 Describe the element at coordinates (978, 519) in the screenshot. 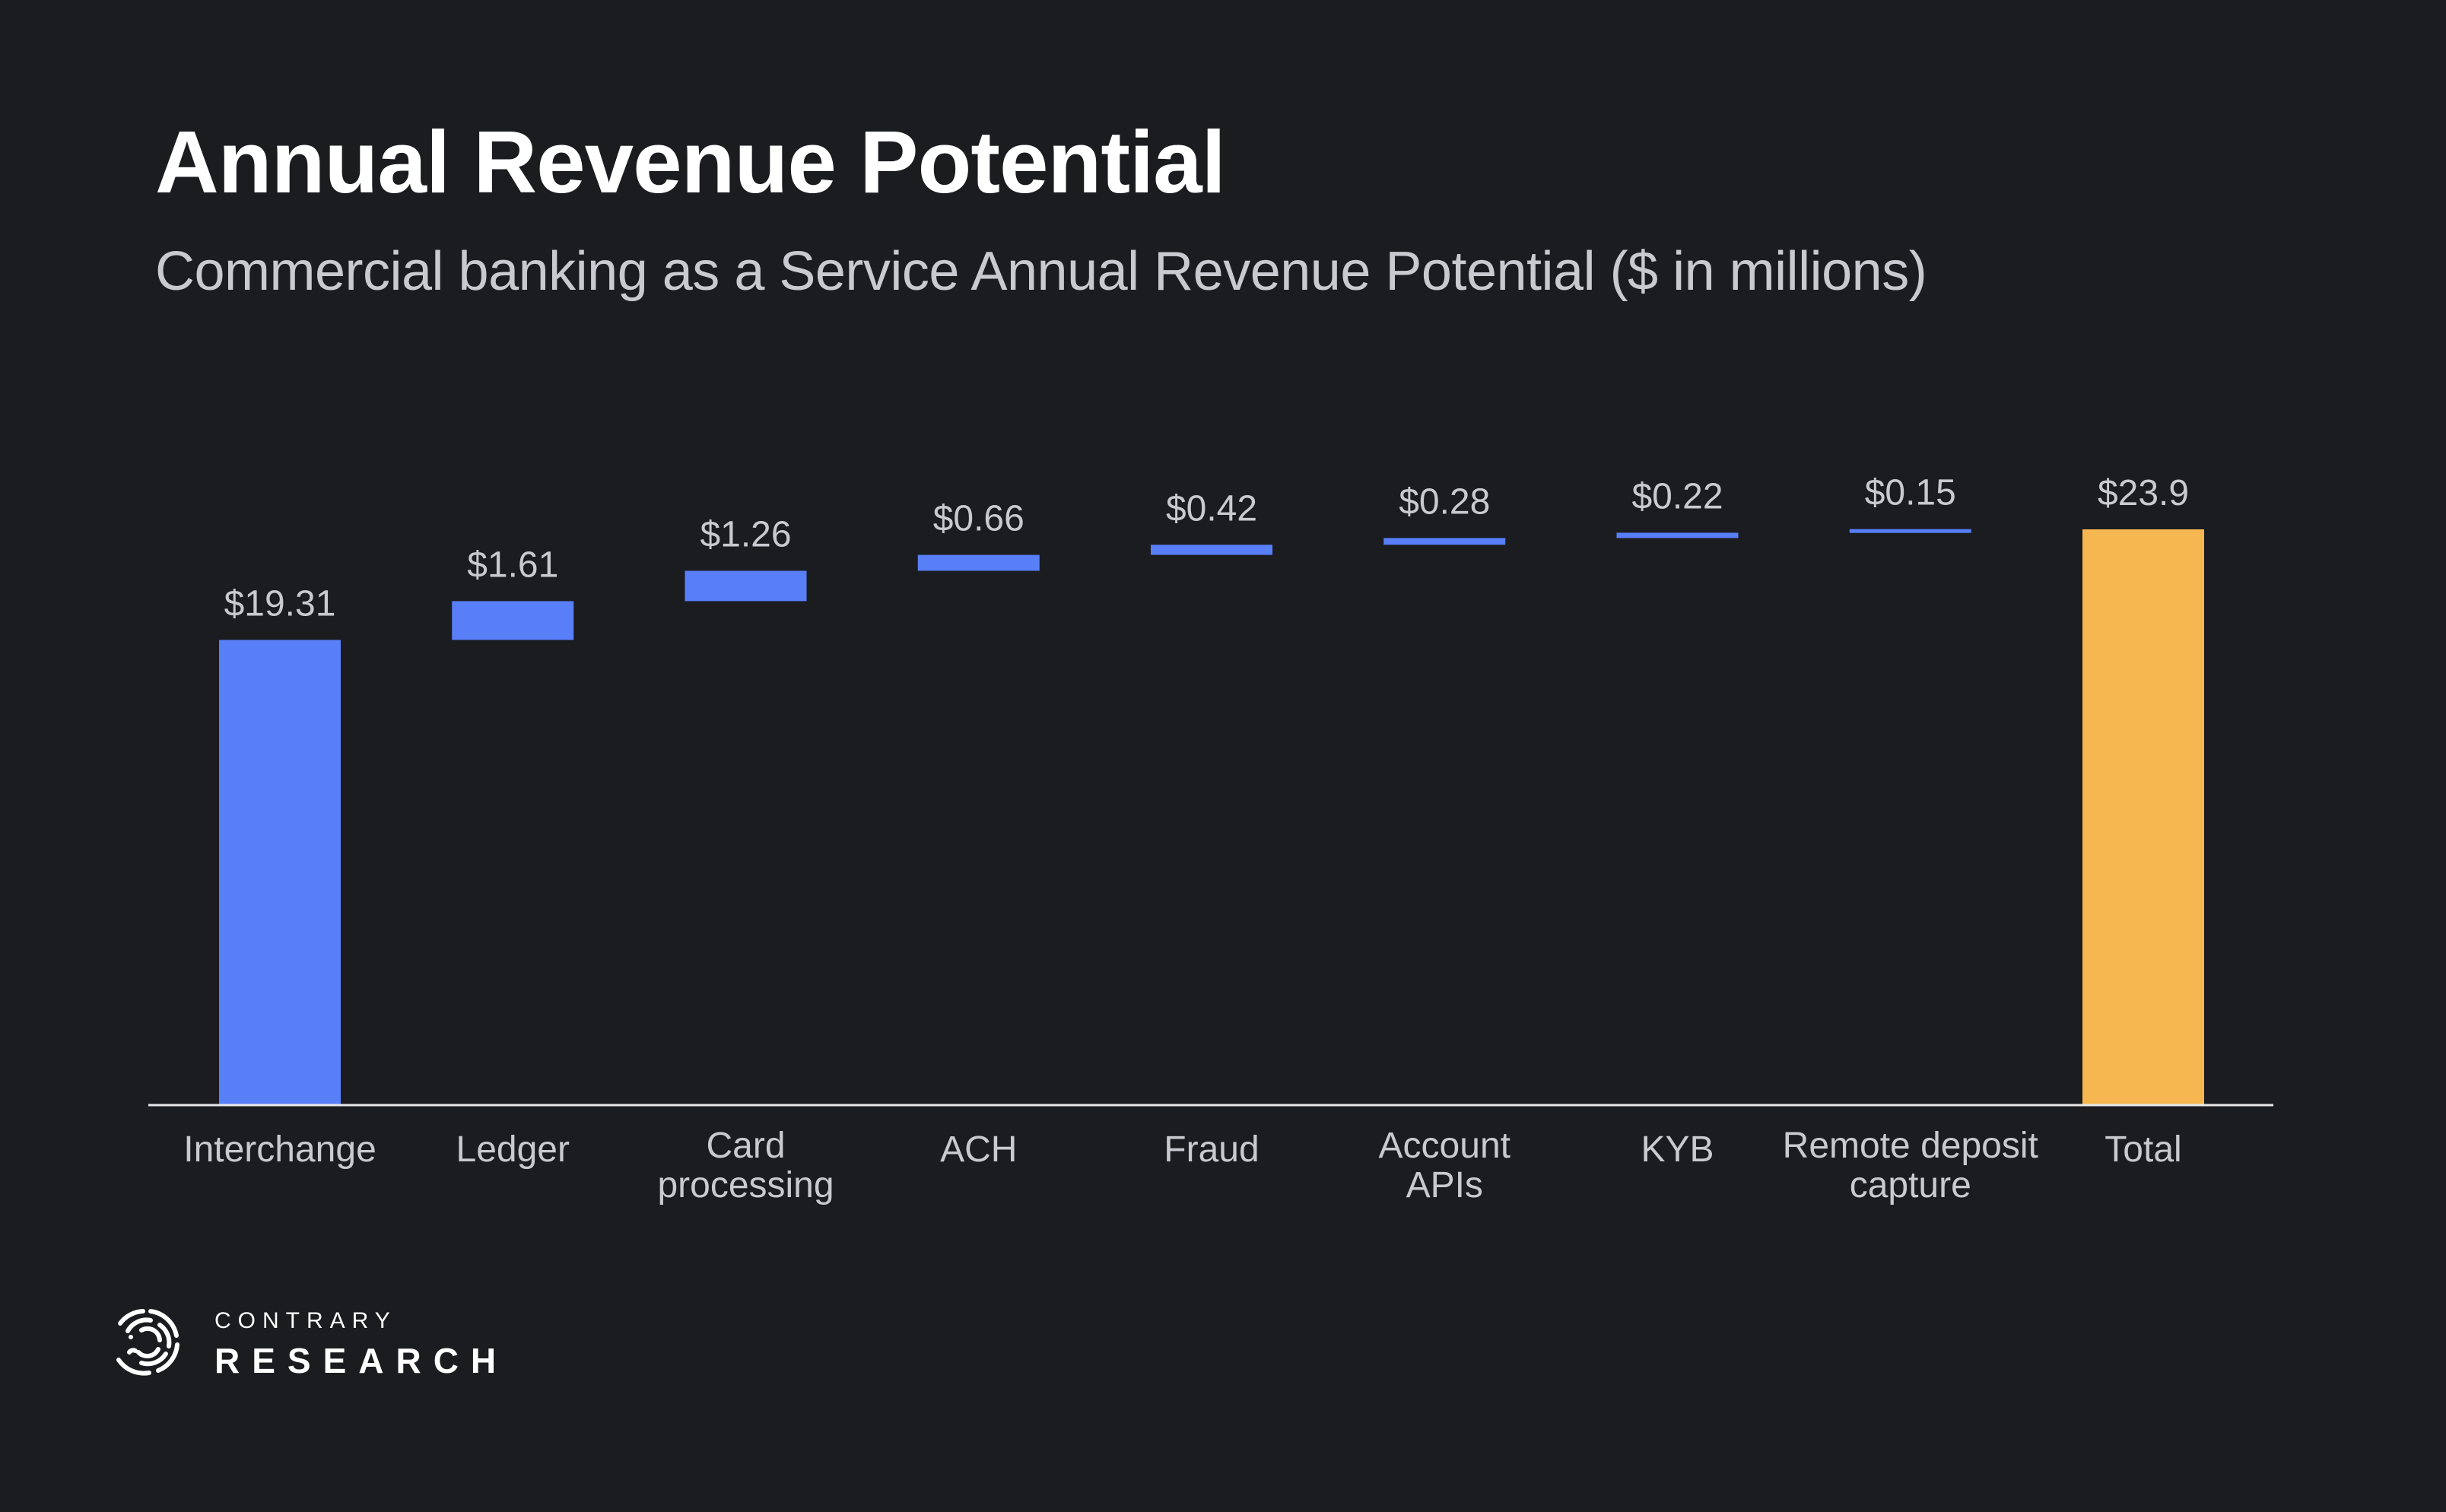

I see `data-label: $0.66` at that location.